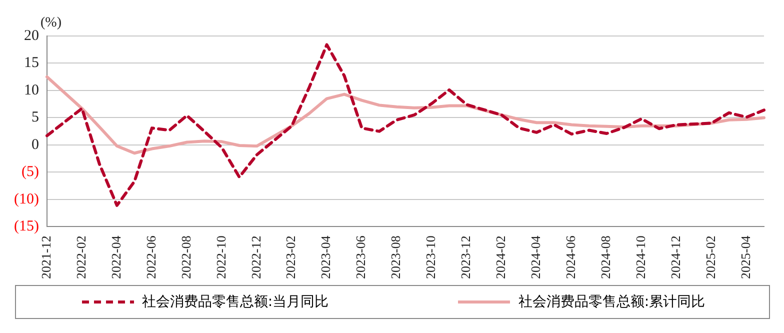 Image resolution: width=784 pixels, height=333 pixels. I want to click on legend-label: 社会消费品零售总额:当月同比, so click(235, 302).